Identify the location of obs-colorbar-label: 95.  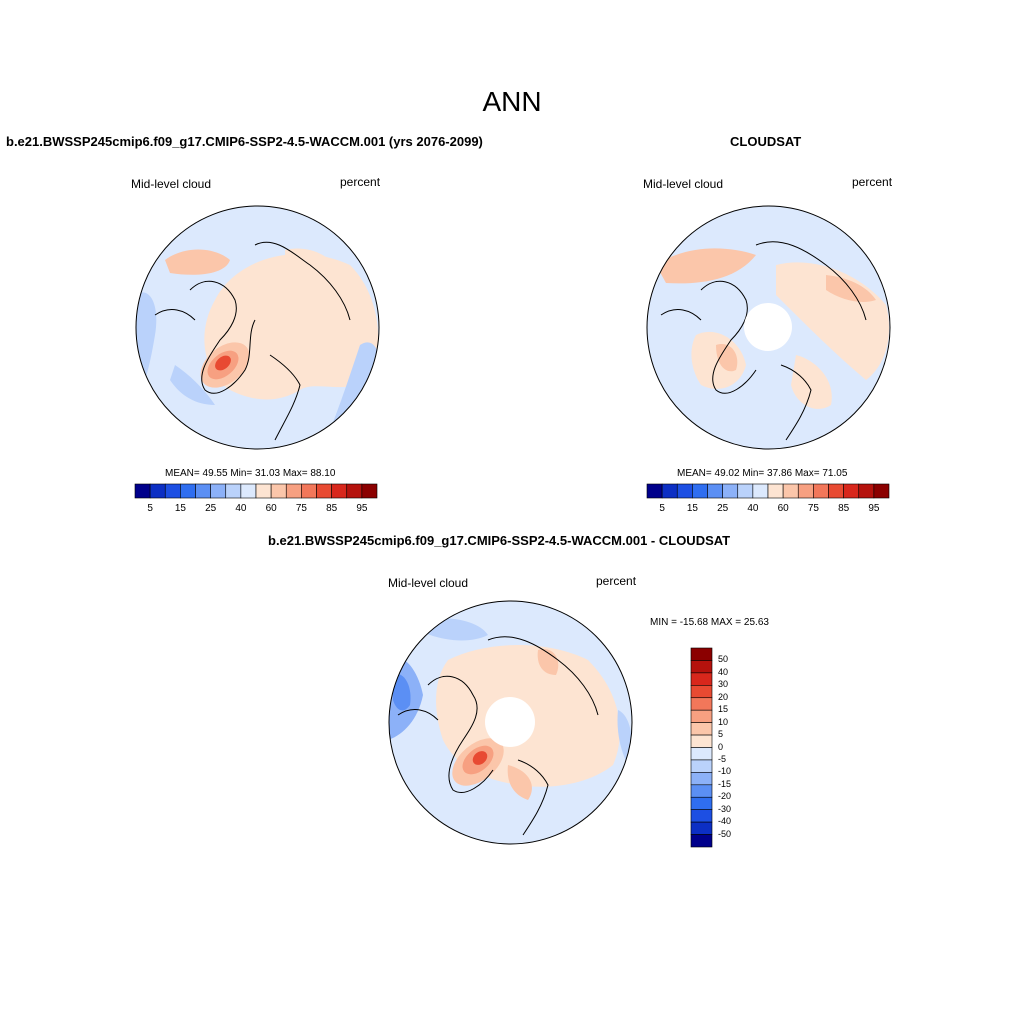
(874, 508).